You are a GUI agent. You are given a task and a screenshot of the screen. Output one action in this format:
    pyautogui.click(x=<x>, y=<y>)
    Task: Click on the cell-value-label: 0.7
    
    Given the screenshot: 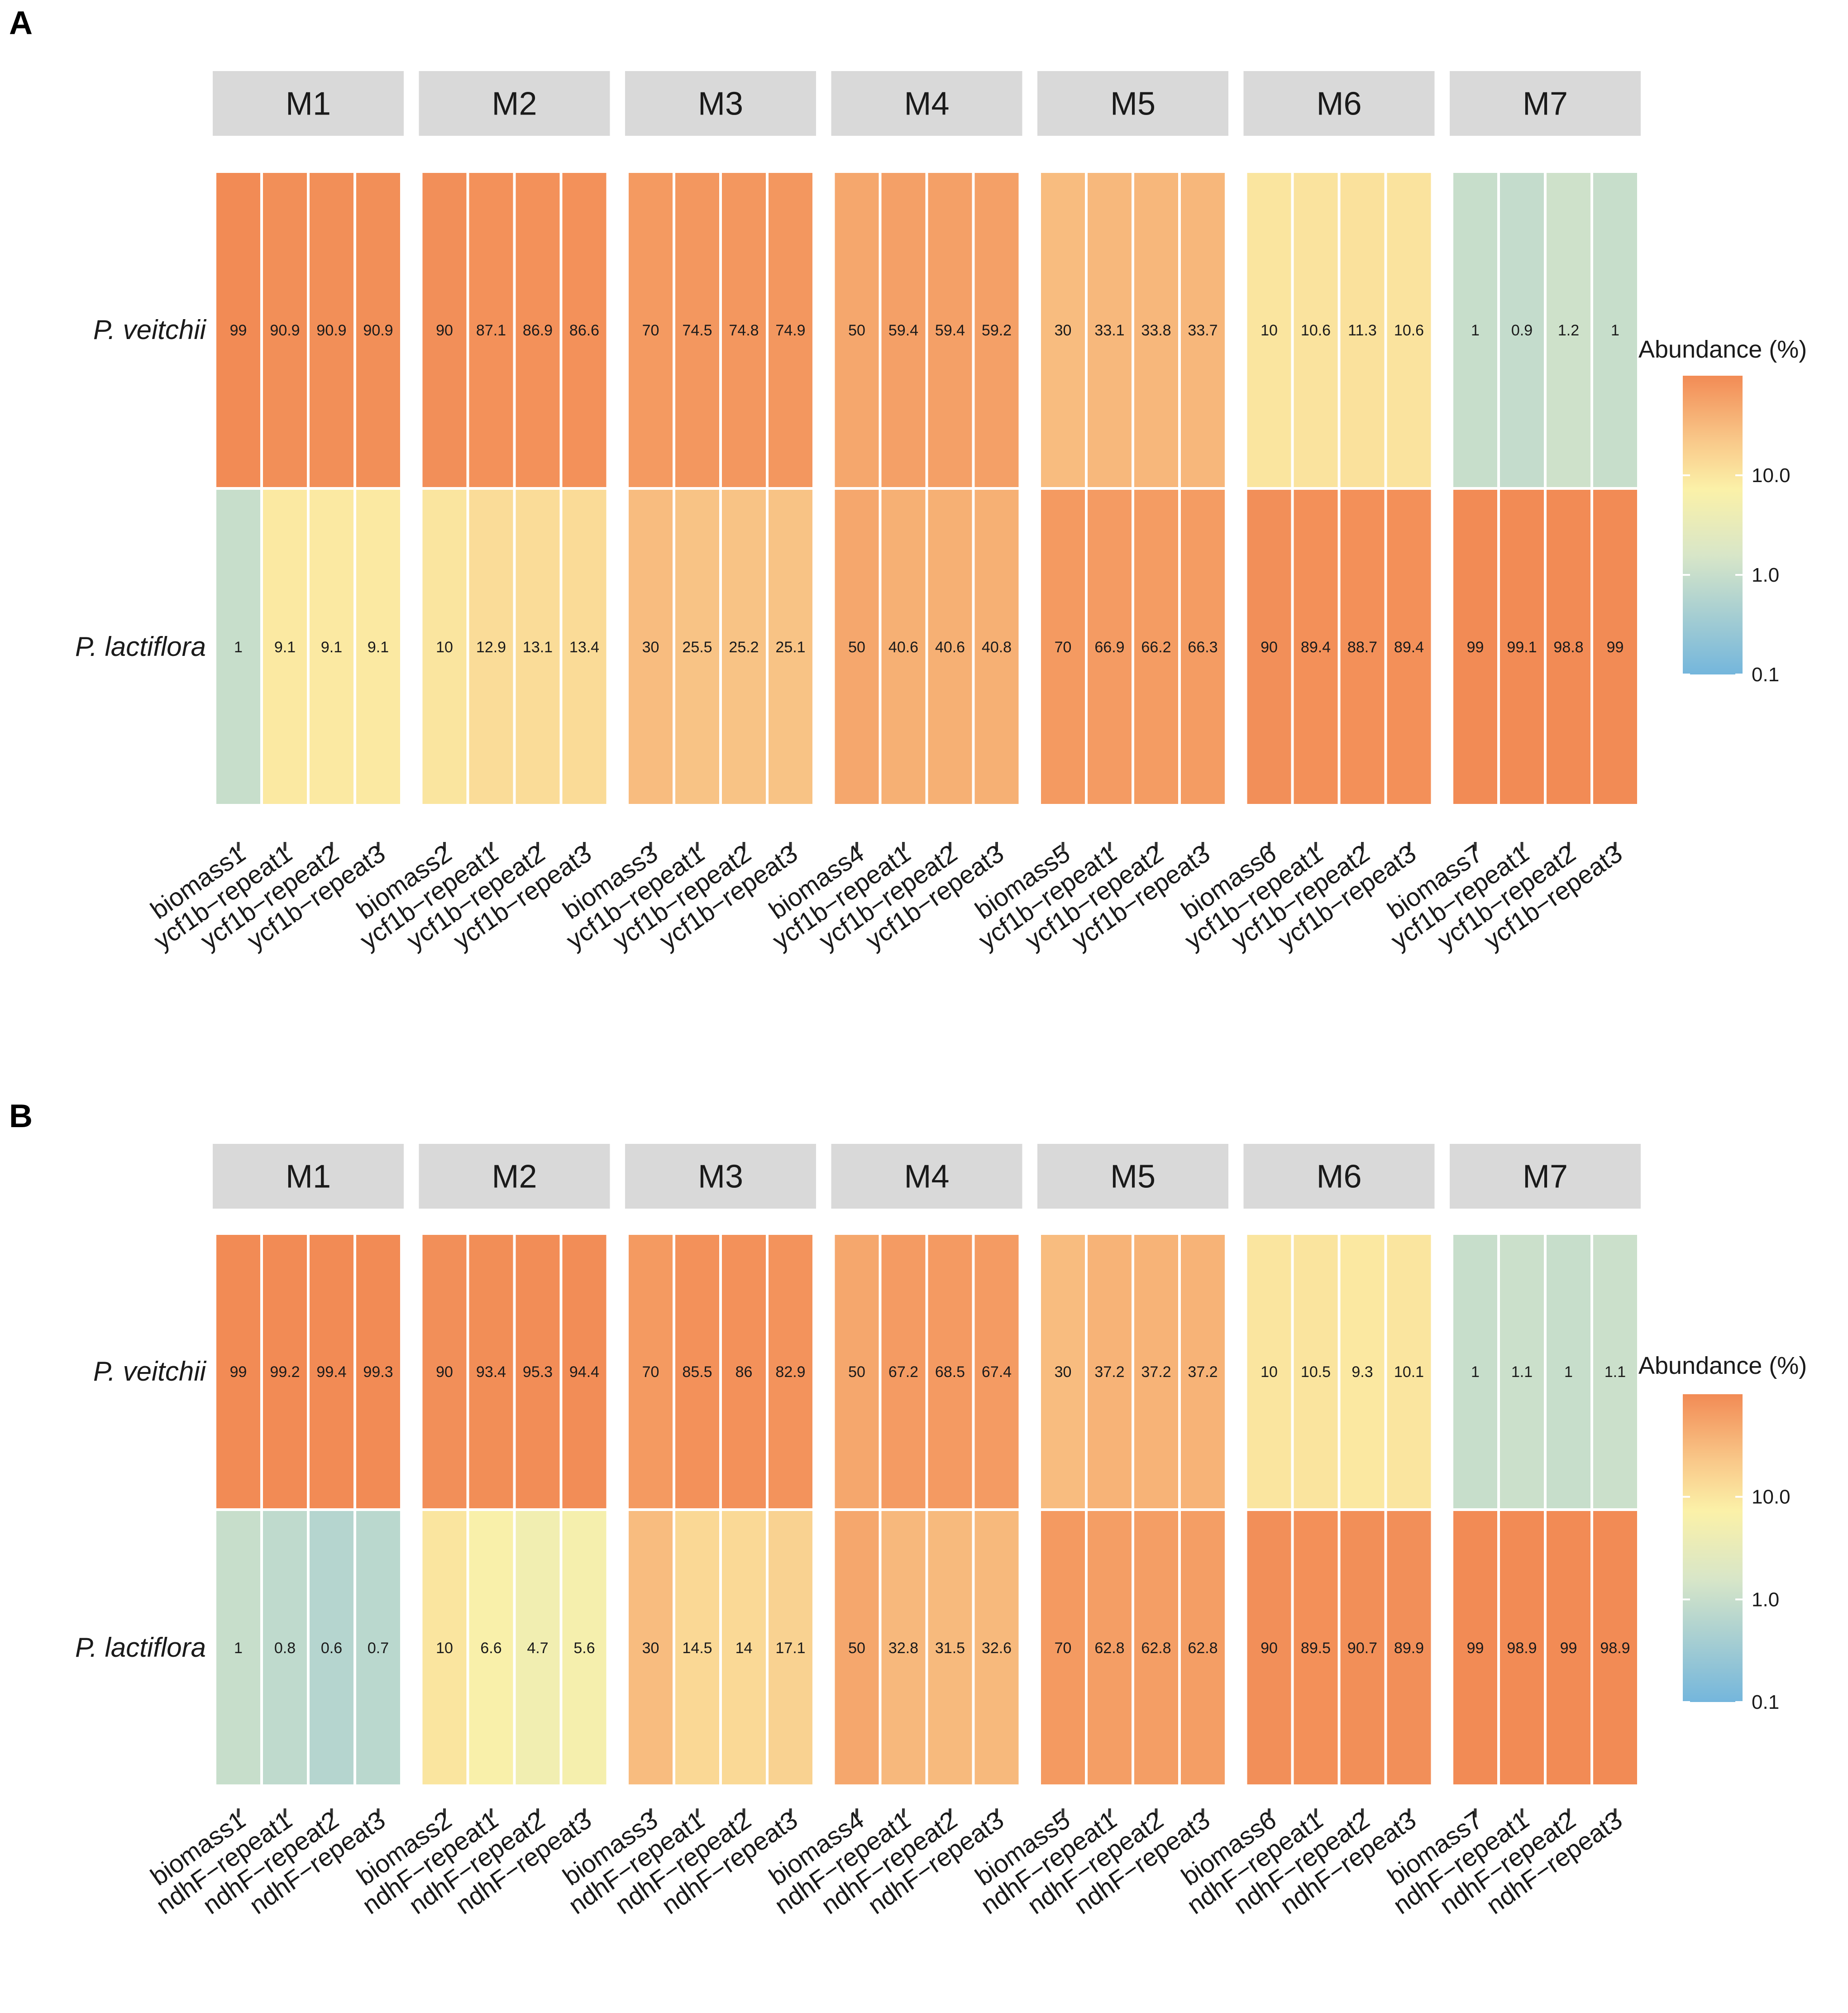 What is the action you would take?
    pyautogui.click(x=378, y=1648)
    